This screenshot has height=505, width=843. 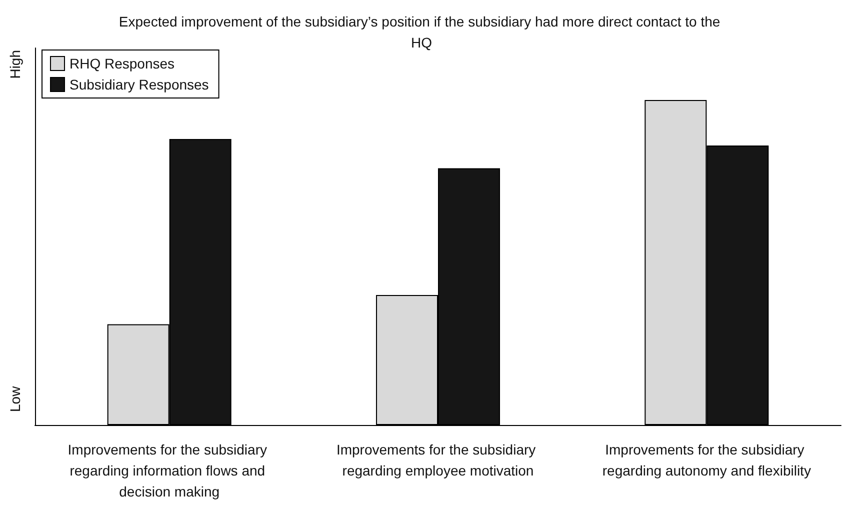 What do you see at coordinates (15, 64) in the screenshot?
I see `text: High` at bounding box center [15, 64].